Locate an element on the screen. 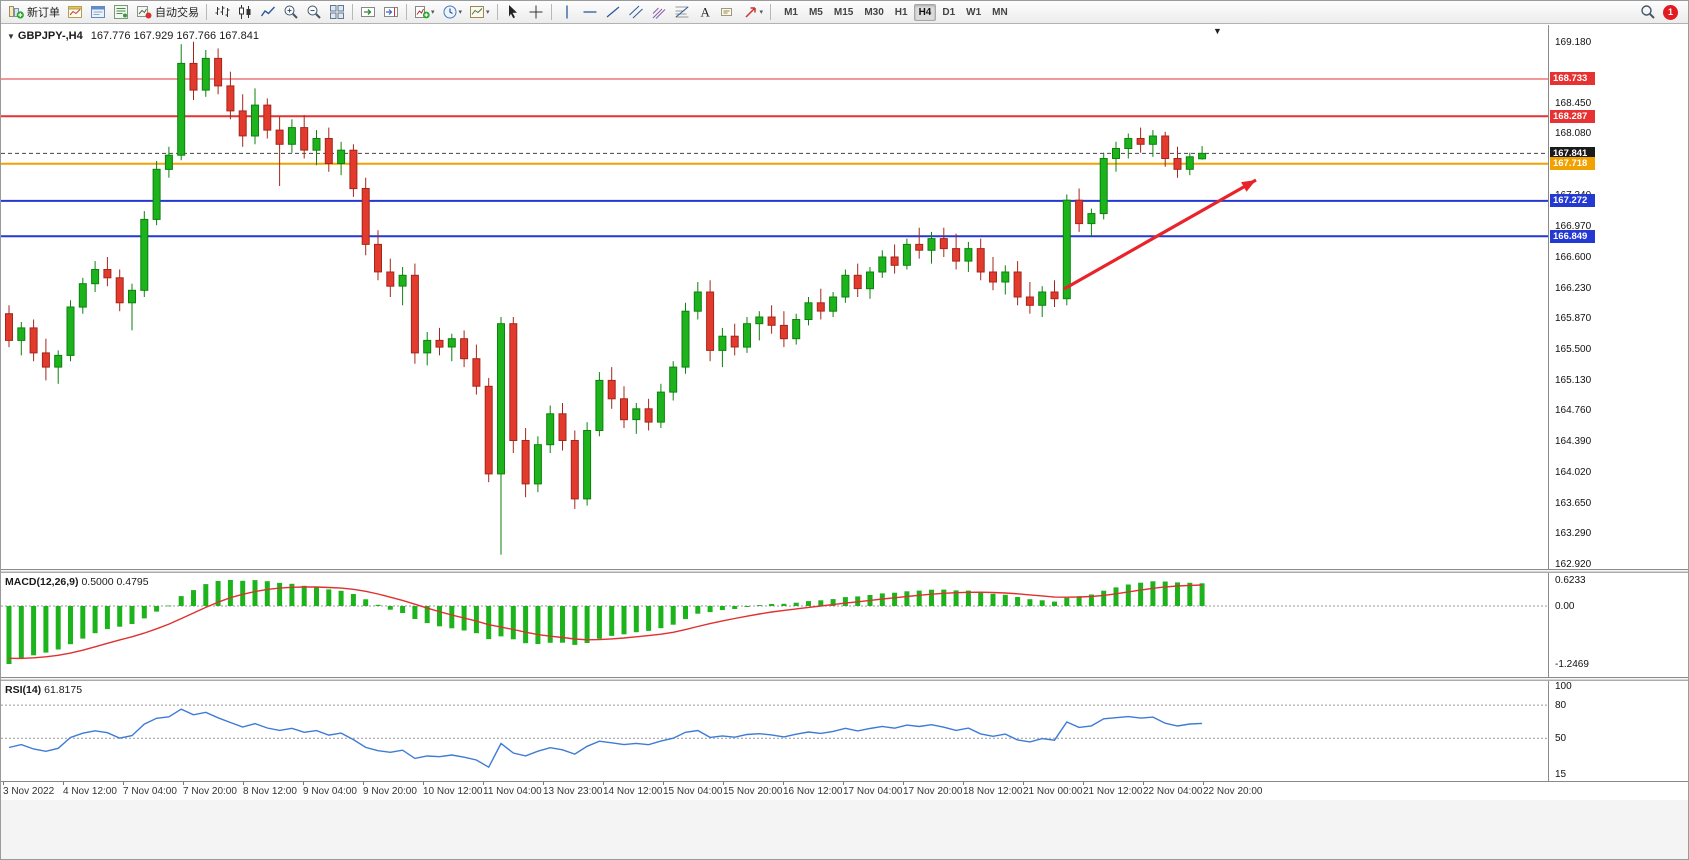  candlestick-chart-button is located at coordinates (245, 12).